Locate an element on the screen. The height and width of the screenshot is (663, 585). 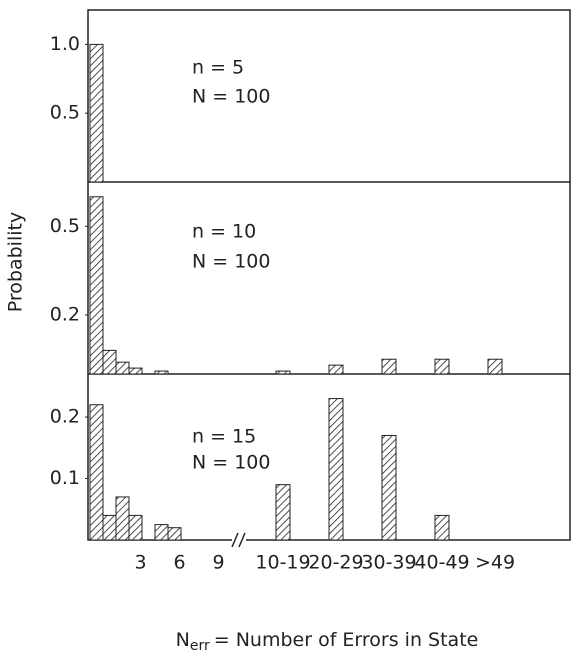
x-tick-label: 40-49 is located at coordinates (441, 563).